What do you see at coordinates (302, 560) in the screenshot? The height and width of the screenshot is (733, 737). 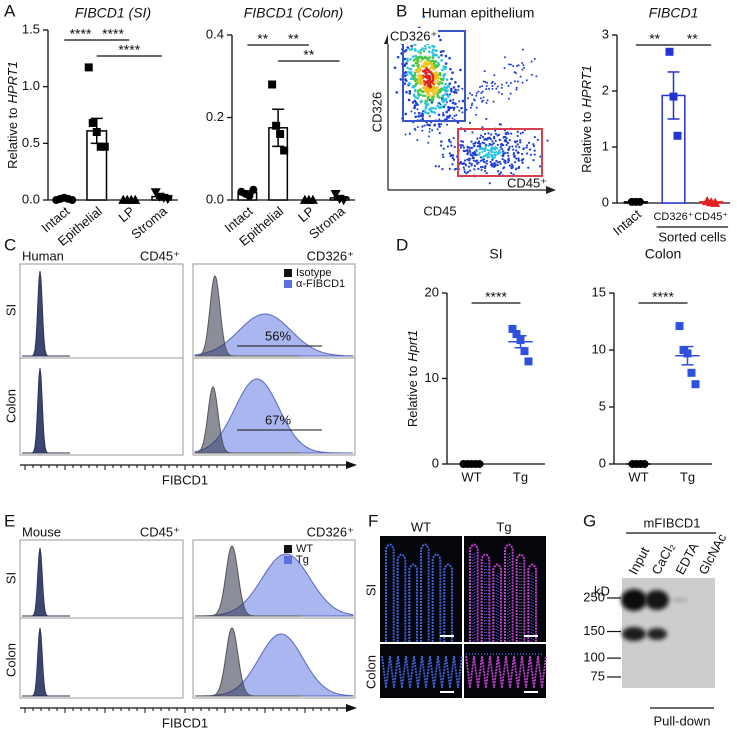 I see `legend-label: Tg` at bounding box center [302, 560].